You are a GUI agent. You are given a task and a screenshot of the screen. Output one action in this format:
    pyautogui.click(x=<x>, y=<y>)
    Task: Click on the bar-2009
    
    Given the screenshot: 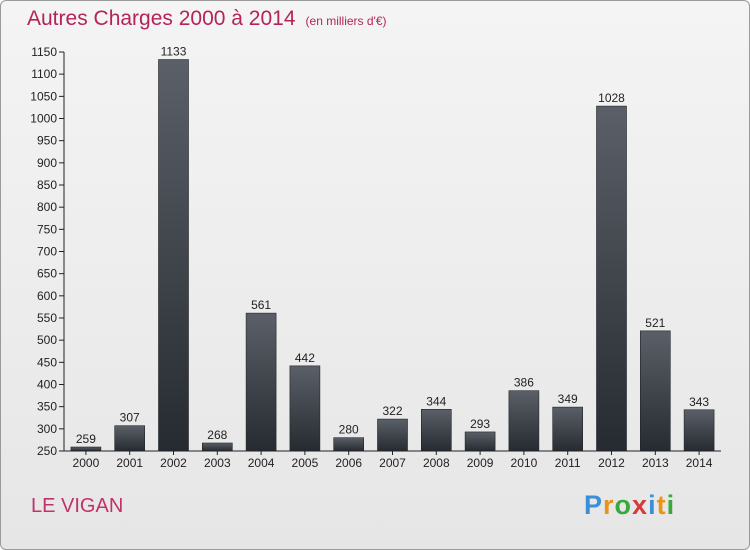 What is the action you would take?
    pyautogui.click(x=480, y=441)
    